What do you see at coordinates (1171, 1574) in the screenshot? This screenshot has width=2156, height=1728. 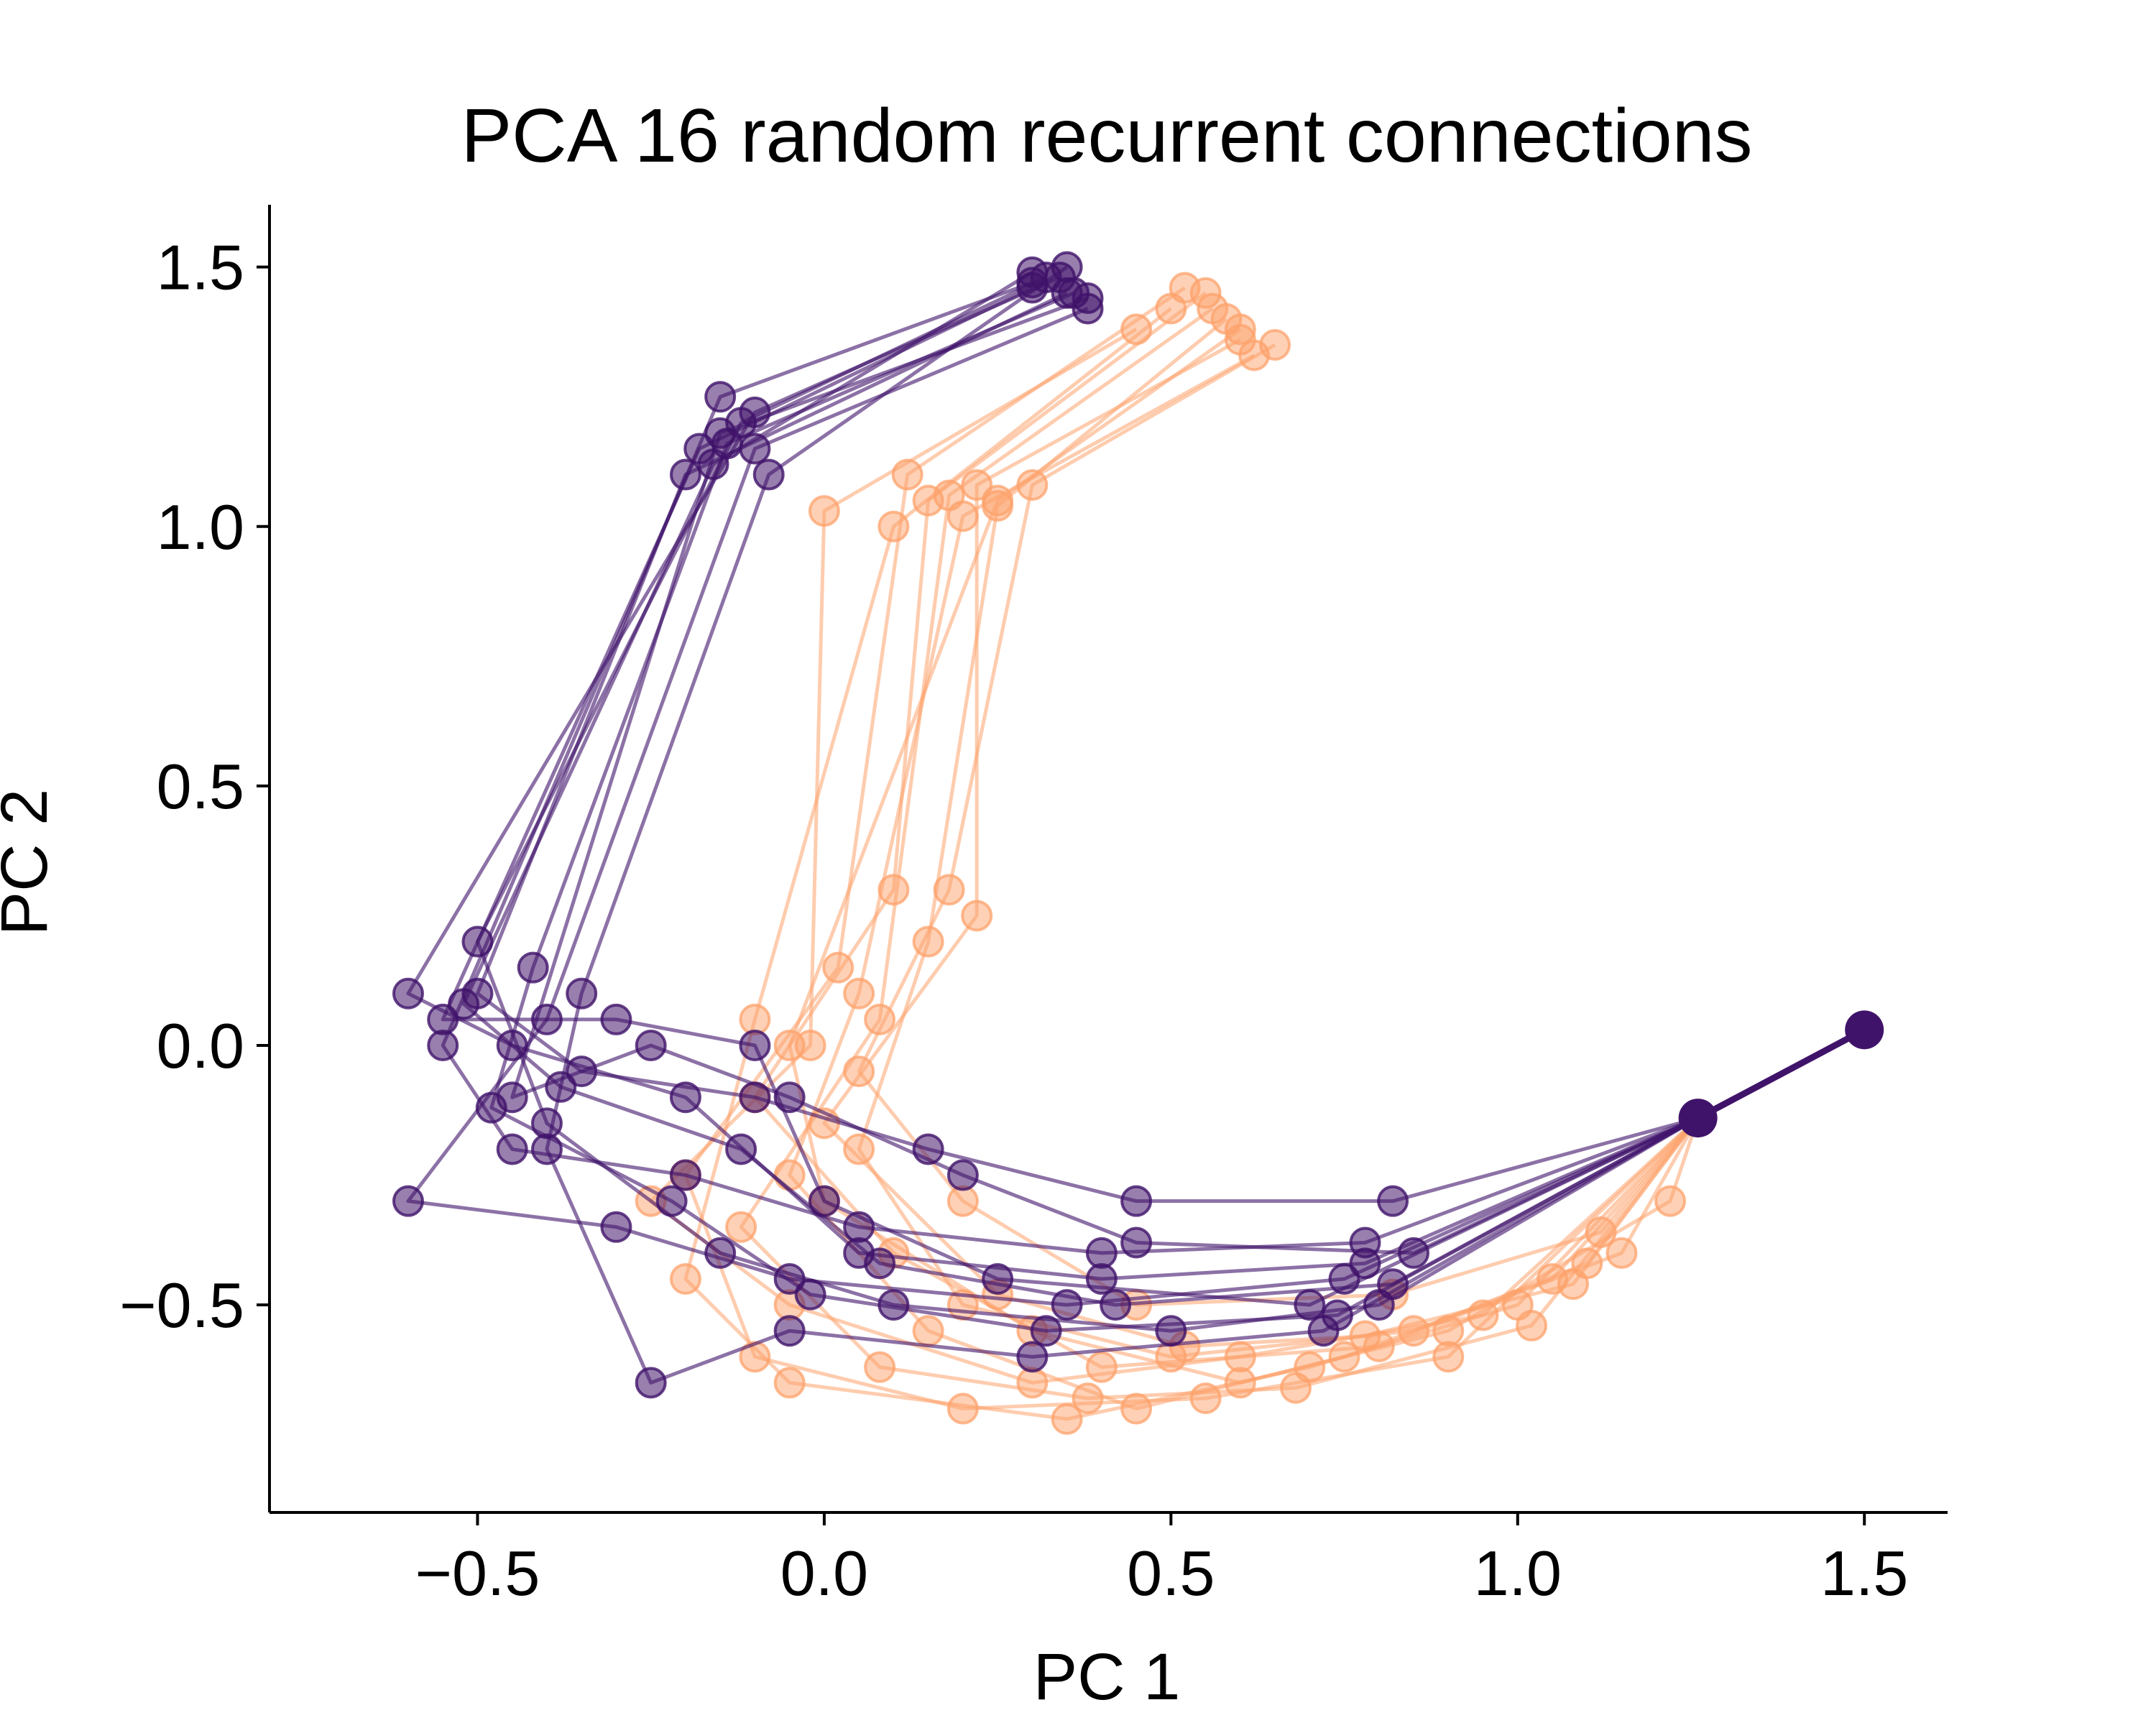 I see `x-tick-label: 0.5` at bounding box center [1171, 1574].